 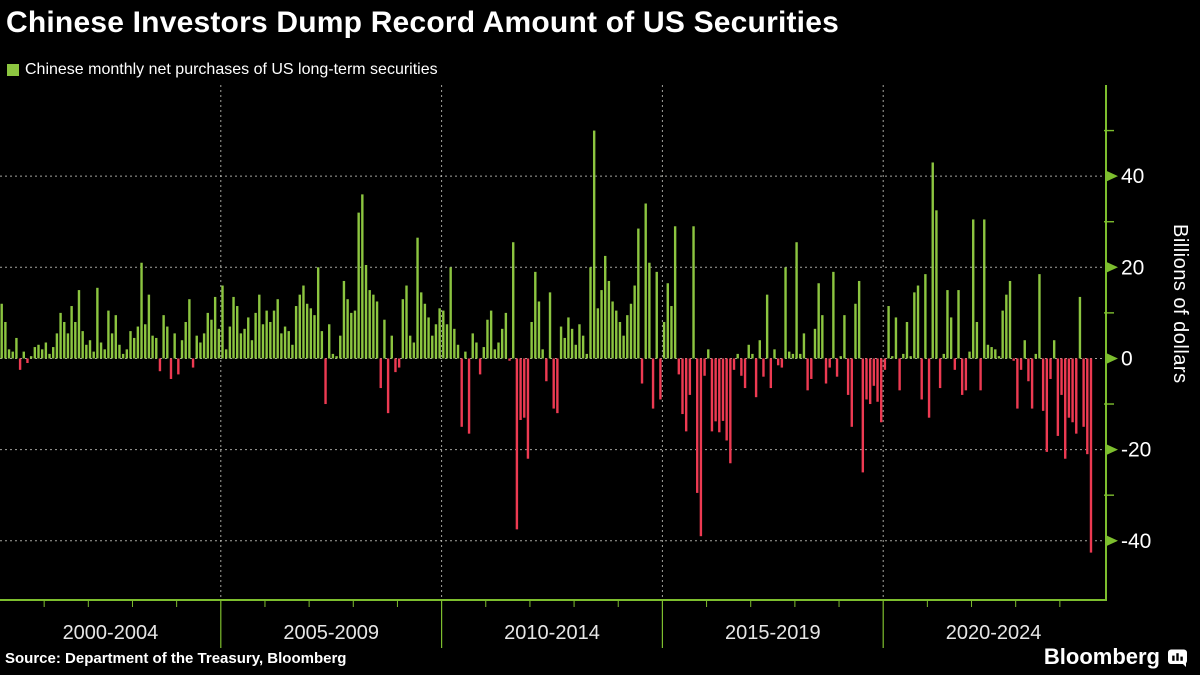 What do you see at coordinates (13, 70) in the screenshot?
I see `legend-swatch-icon` at bounding box center [13, 70].